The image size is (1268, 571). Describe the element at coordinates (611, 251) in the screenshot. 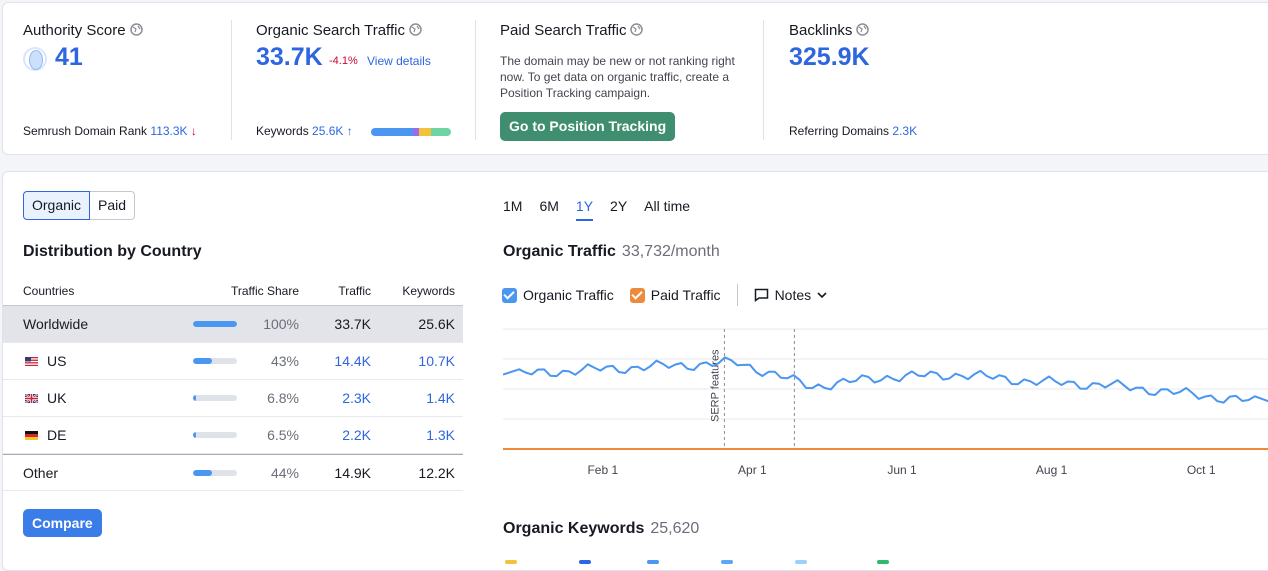

I see `organic-traffic-chart-title: Organic Traffic 33,732/month` at that location.